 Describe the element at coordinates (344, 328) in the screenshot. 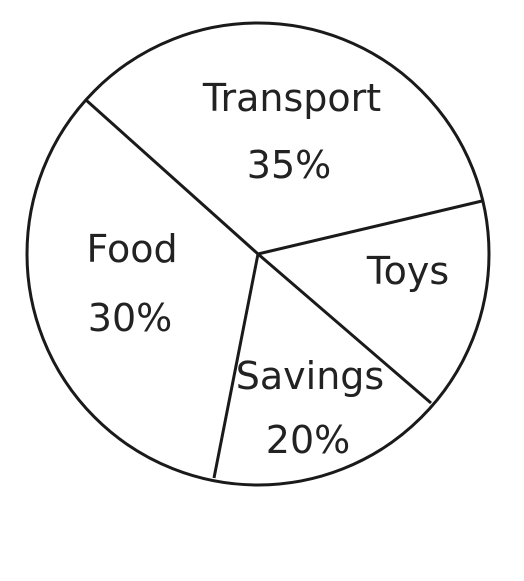

I see `divider-toys-savings` at that location.